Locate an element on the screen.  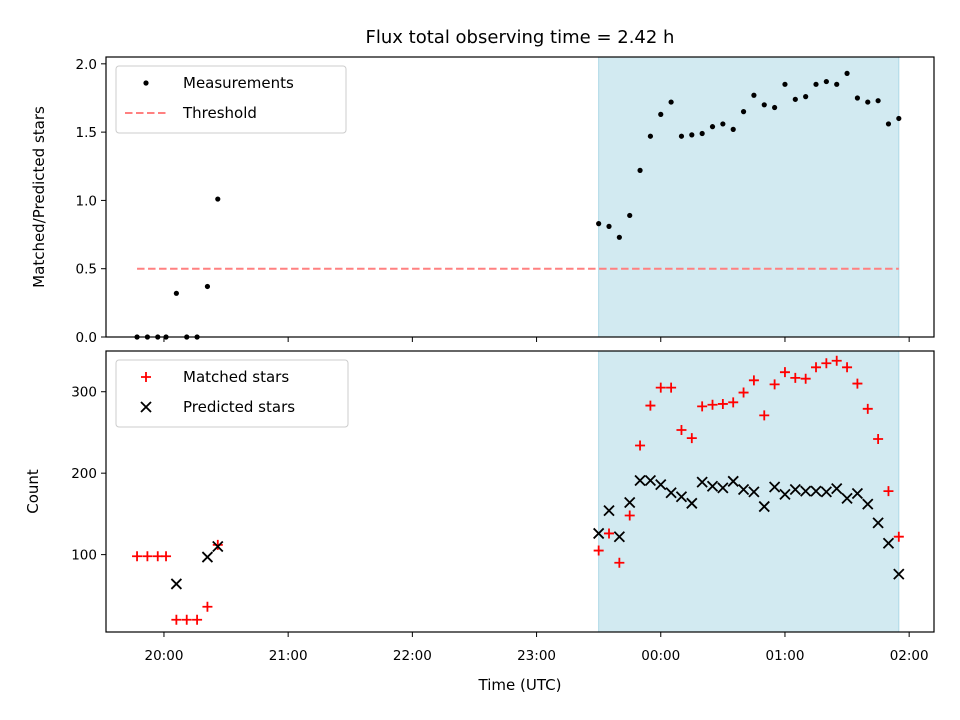
x-tick-label: 01:00 is located at coordinates (785, 656).